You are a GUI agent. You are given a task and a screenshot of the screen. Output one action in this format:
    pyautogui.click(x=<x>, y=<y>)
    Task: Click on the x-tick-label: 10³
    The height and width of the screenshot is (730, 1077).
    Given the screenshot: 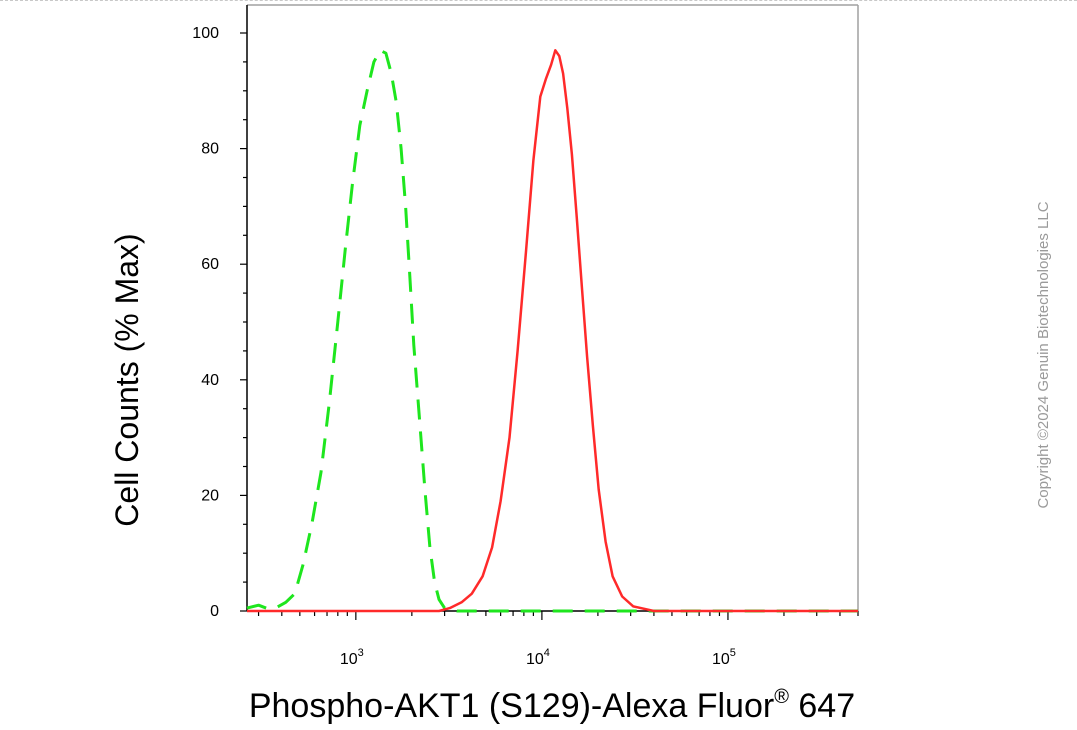 What is the action you would take?
    pyautogui.click(x=352, y=657)
    